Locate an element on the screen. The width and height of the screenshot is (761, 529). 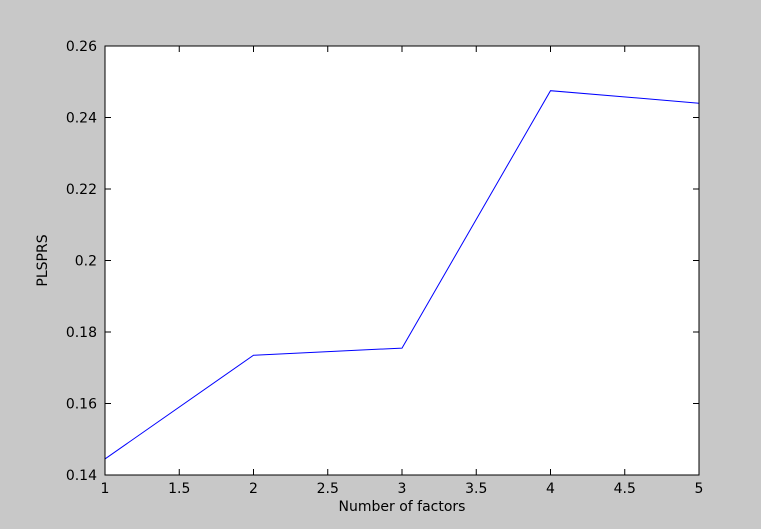
y-tick-label: 0.22 is located at coordinates (81, 190).